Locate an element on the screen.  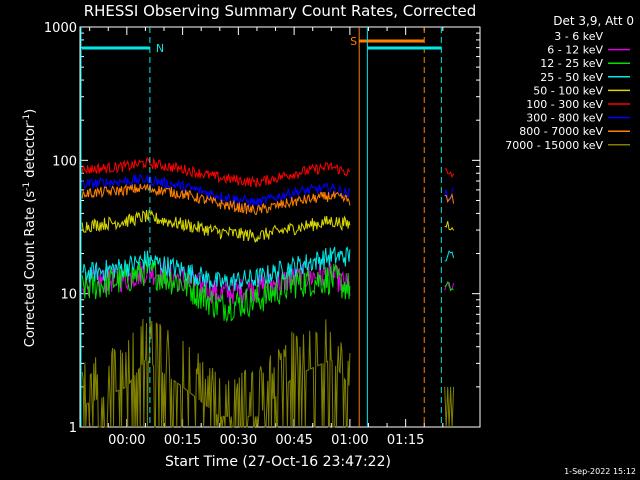
legend-label: 7000 - 15000 keV is located at coordinates (554, 145).